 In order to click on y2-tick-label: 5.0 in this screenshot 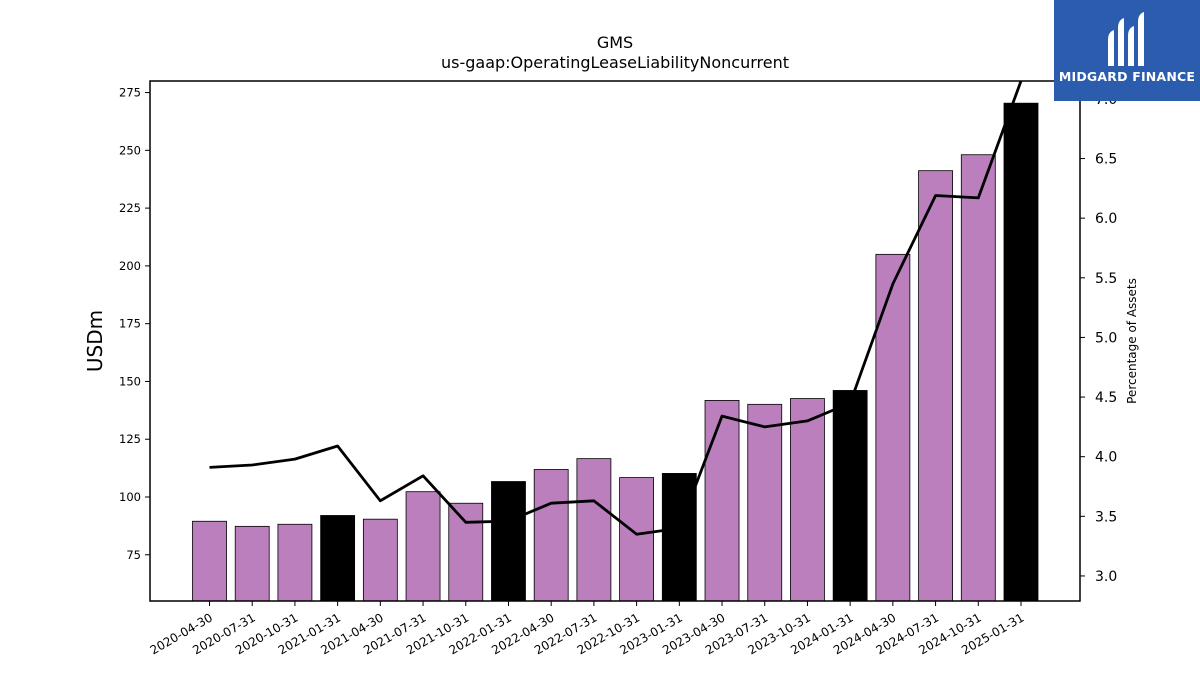, I will do `click(1106, 338)`.